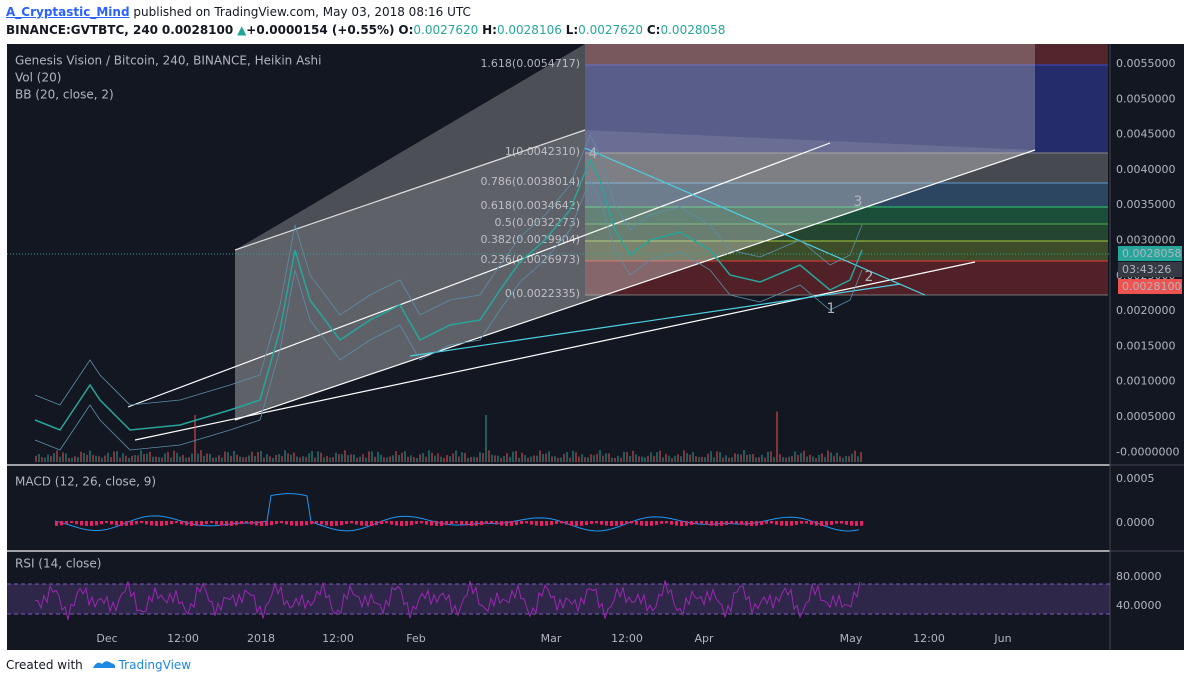 The image size is (1184, 684). Describe the element at coordinates (542, 293) in the screenshot. I see `fib-label: 0(0.0022335)` at that location.